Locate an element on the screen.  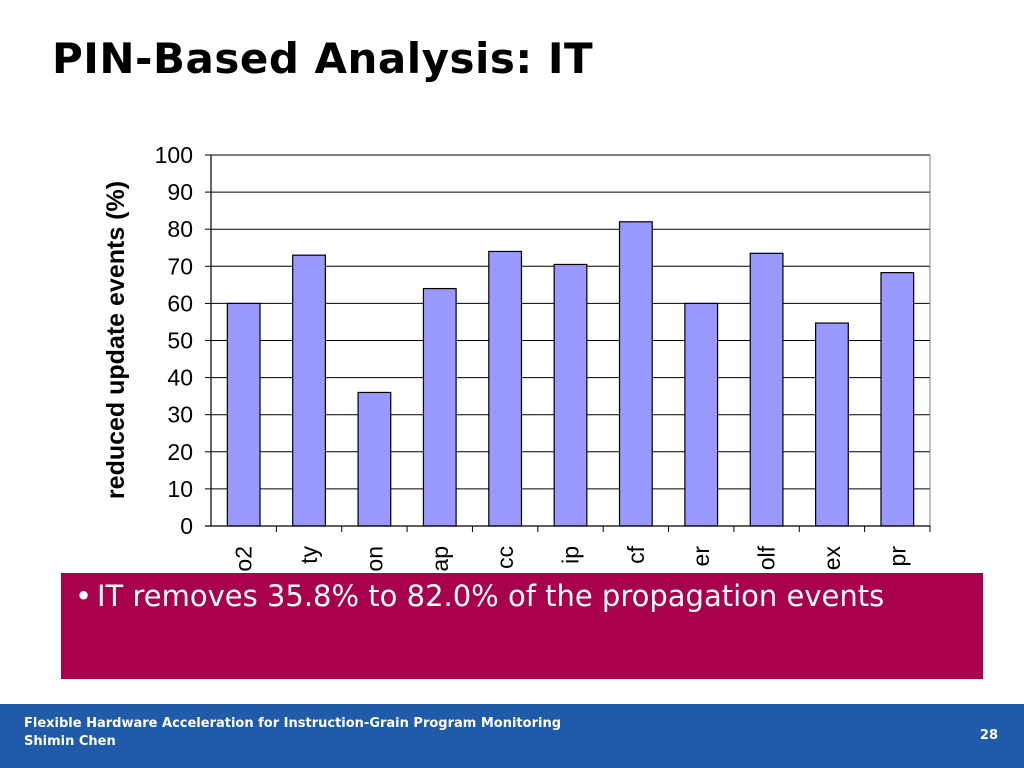
x-tick-label: o2 is located at coordinates (244, 559).